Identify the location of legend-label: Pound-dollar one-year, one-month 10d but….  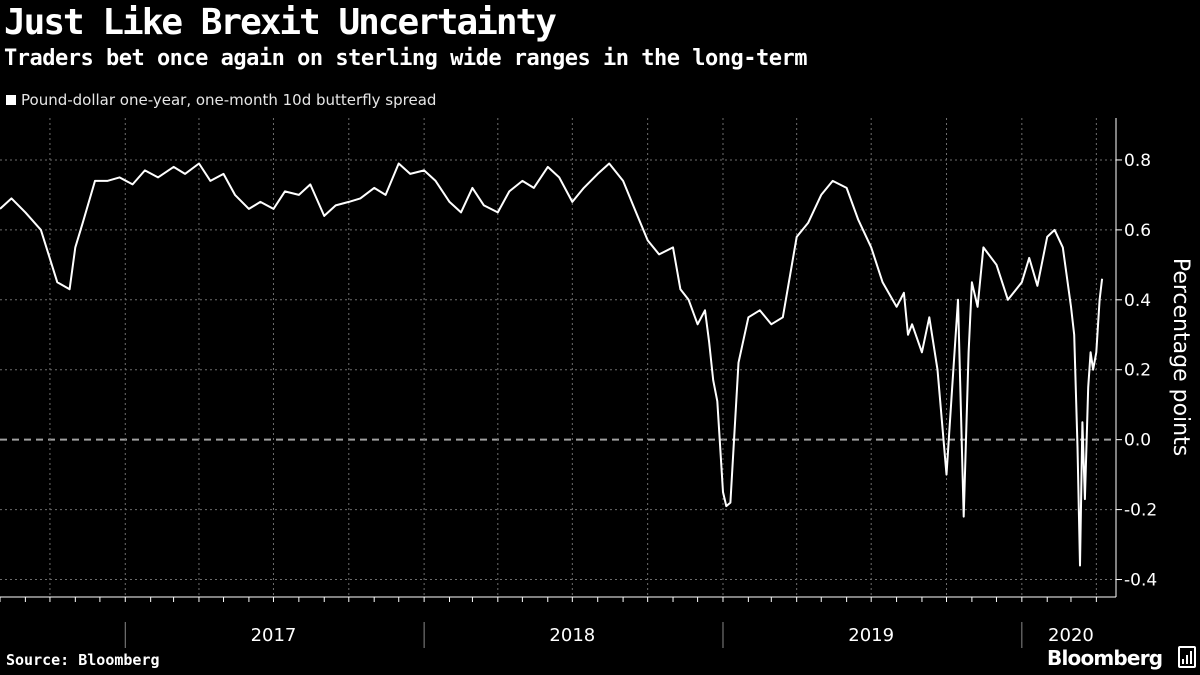
(229, 100).